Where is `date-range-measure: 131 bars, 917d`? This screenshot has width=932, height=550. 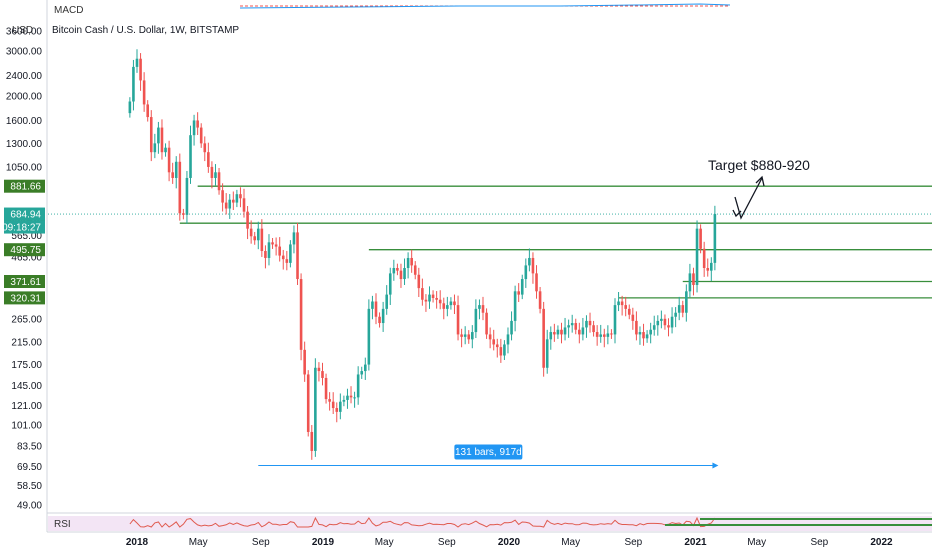
date-range-measure: 131 bars, 917d is located at coordinates (488, 456).